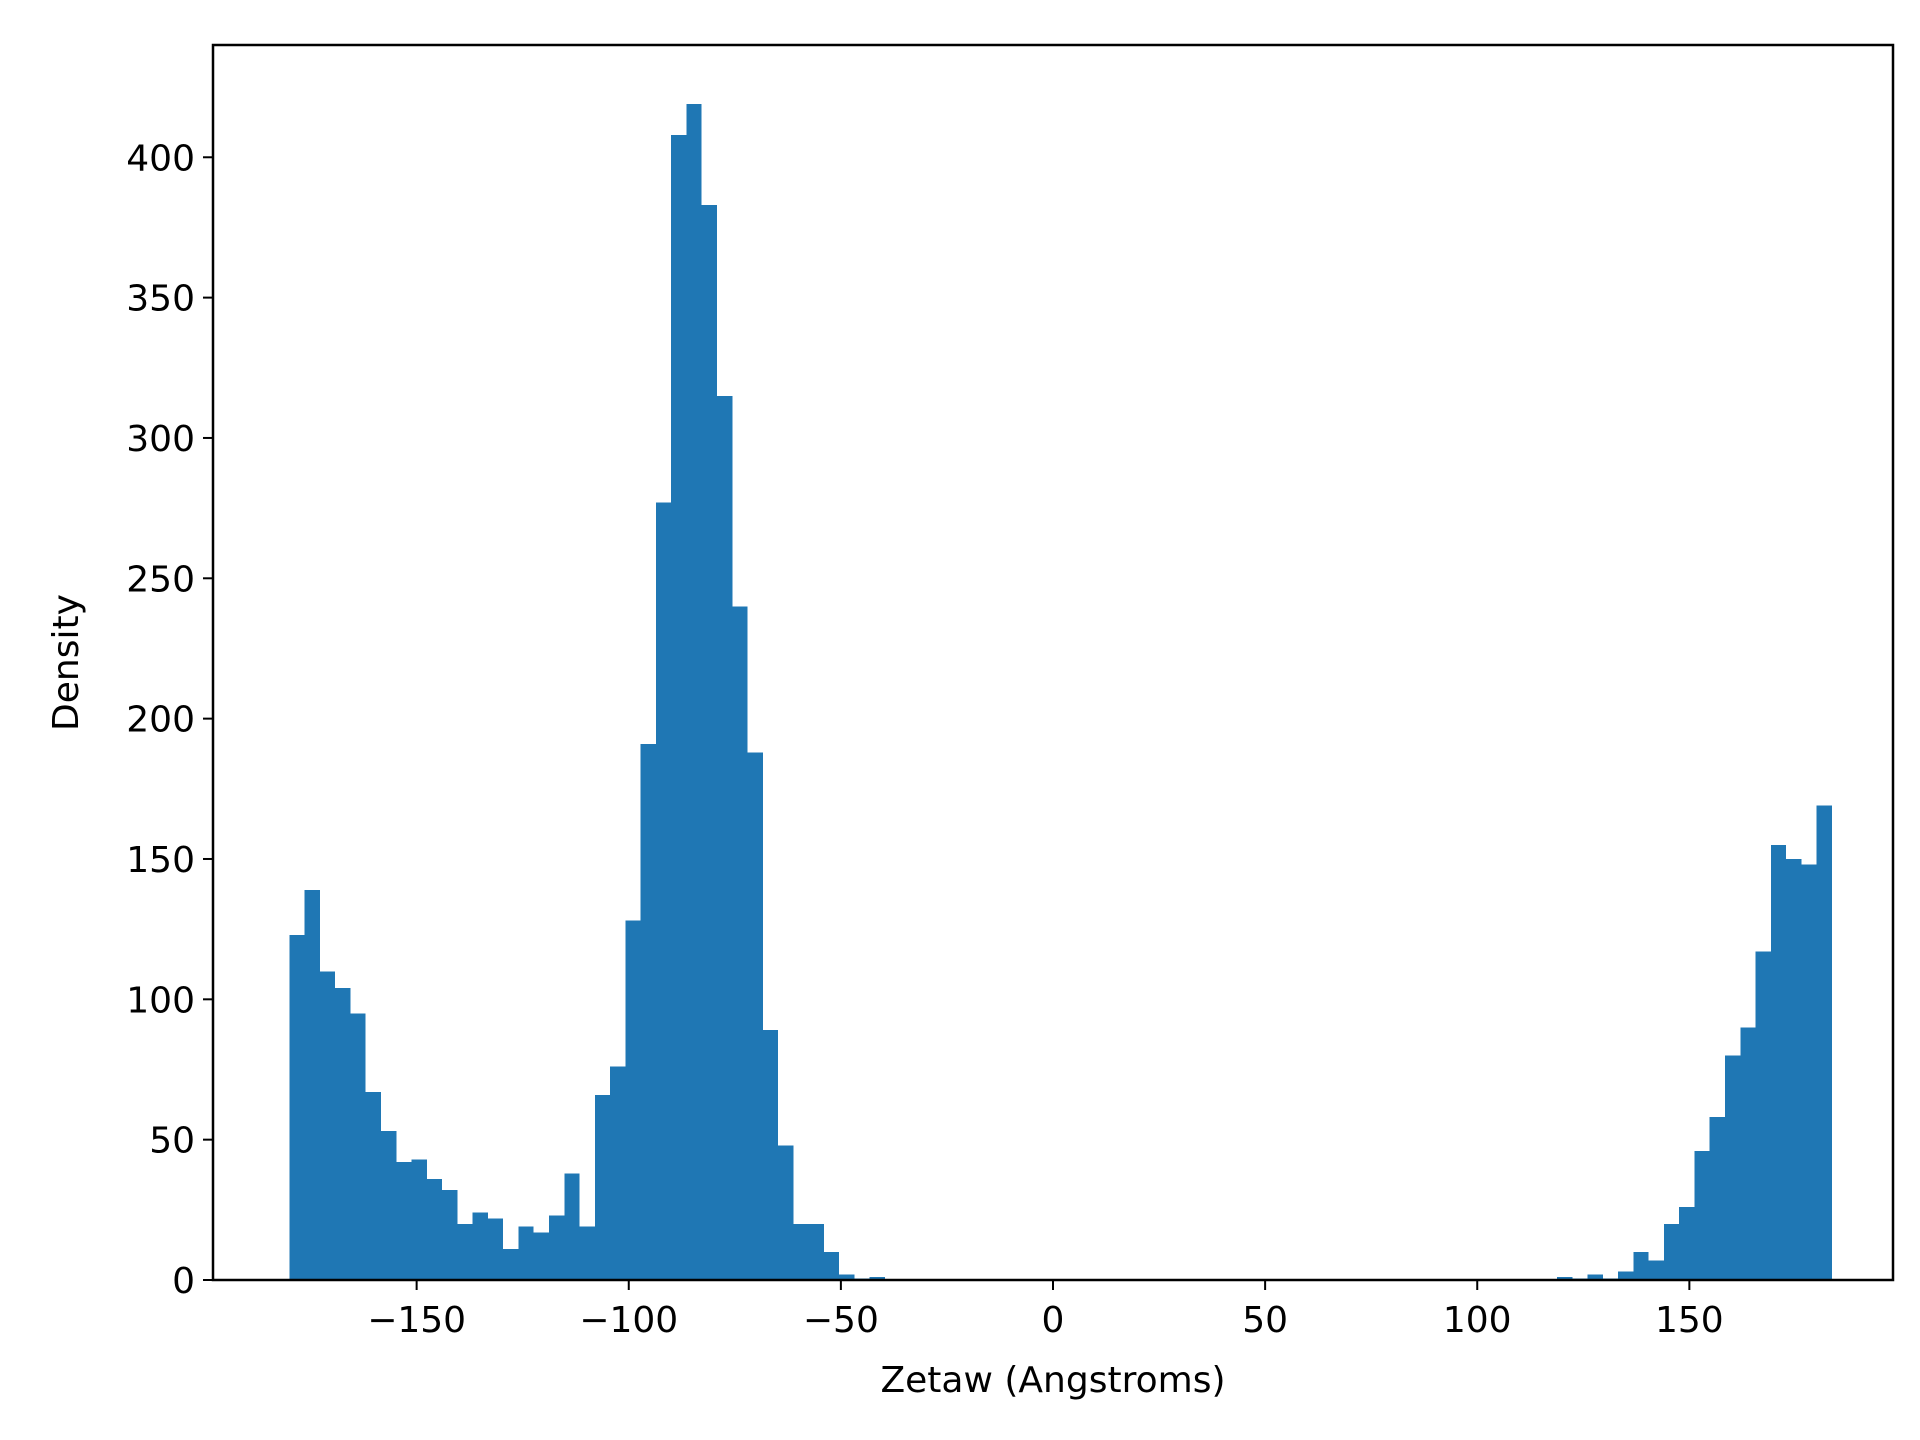  I want to click on y-tick-label: 50, so click(172, 1141).